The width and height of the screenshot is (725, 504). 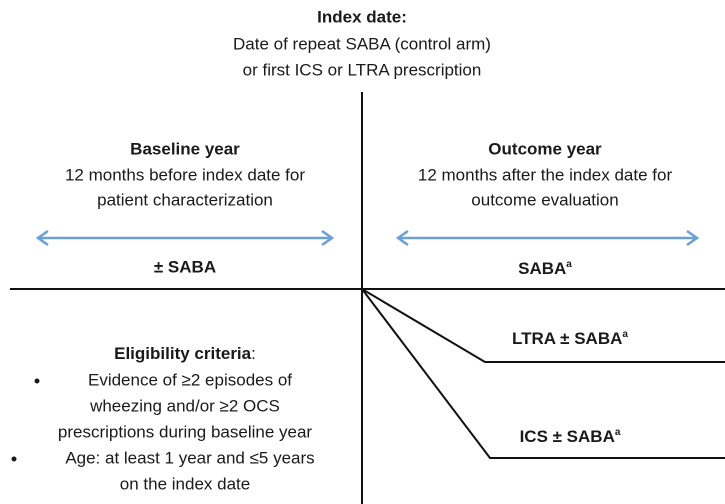 I want to click on arm-name: SABA, so click(x=542, y=268).